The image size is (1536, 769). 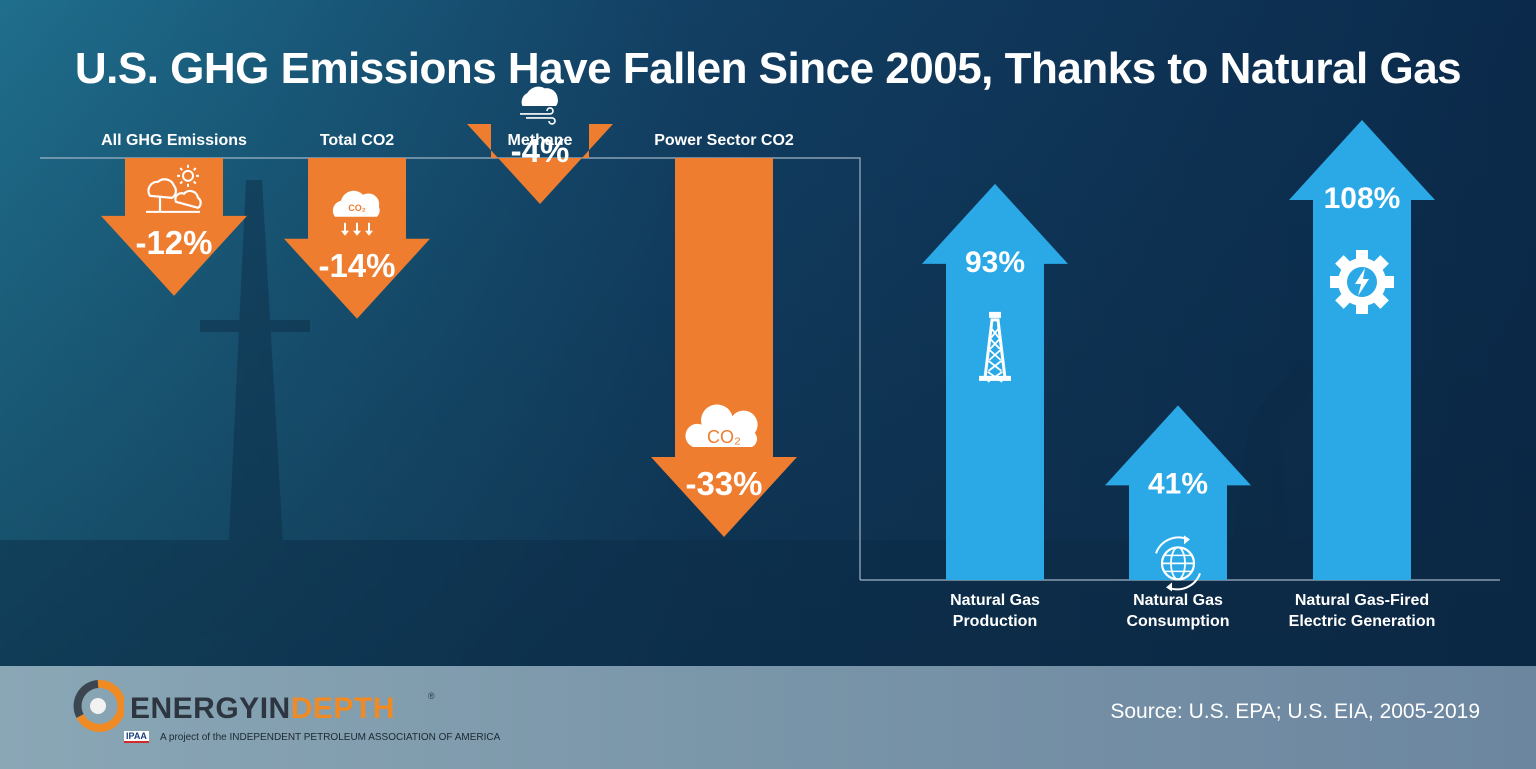 I want to click on value-label-all-ghg-emissions: -12%, so click(x=173, y=242).